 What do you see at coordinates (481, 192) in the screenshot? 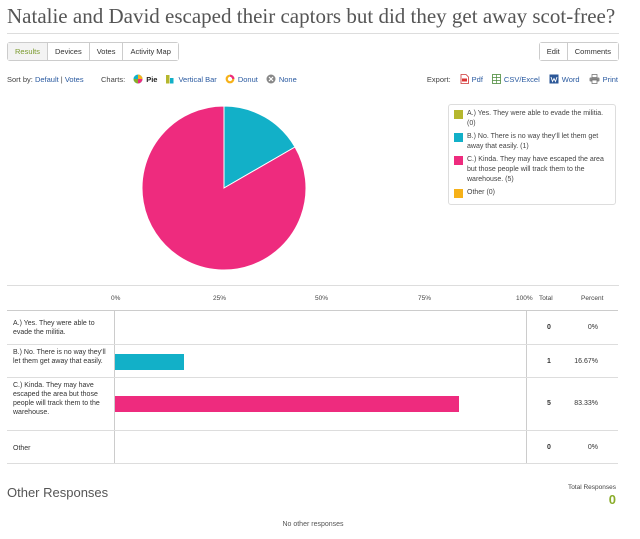
I see `legend-label-other: Other (0)` at bounding box center [481, 192].